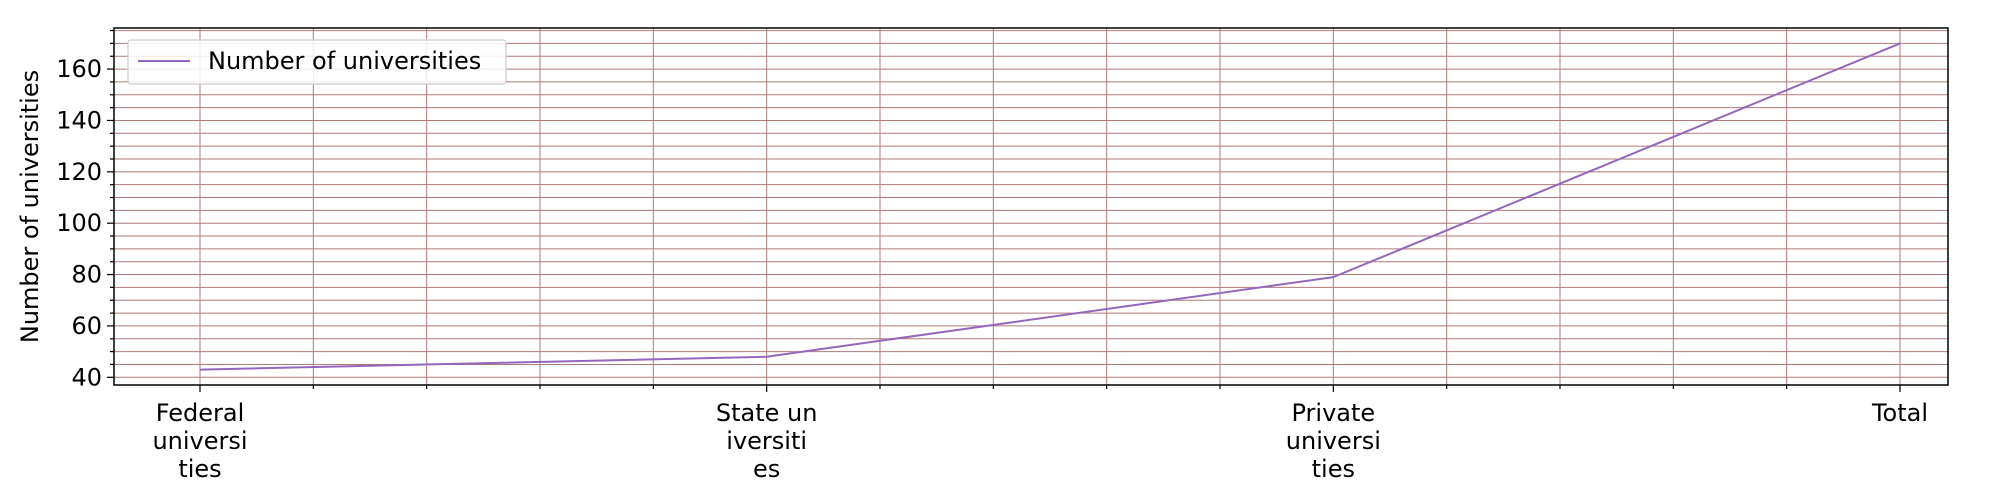 The width and height of the screenshot is (2000, 500). Describe the element at coordinates (199, 441) in the screenshot. I see `x-tick-label: Federal universi ties` at that location.